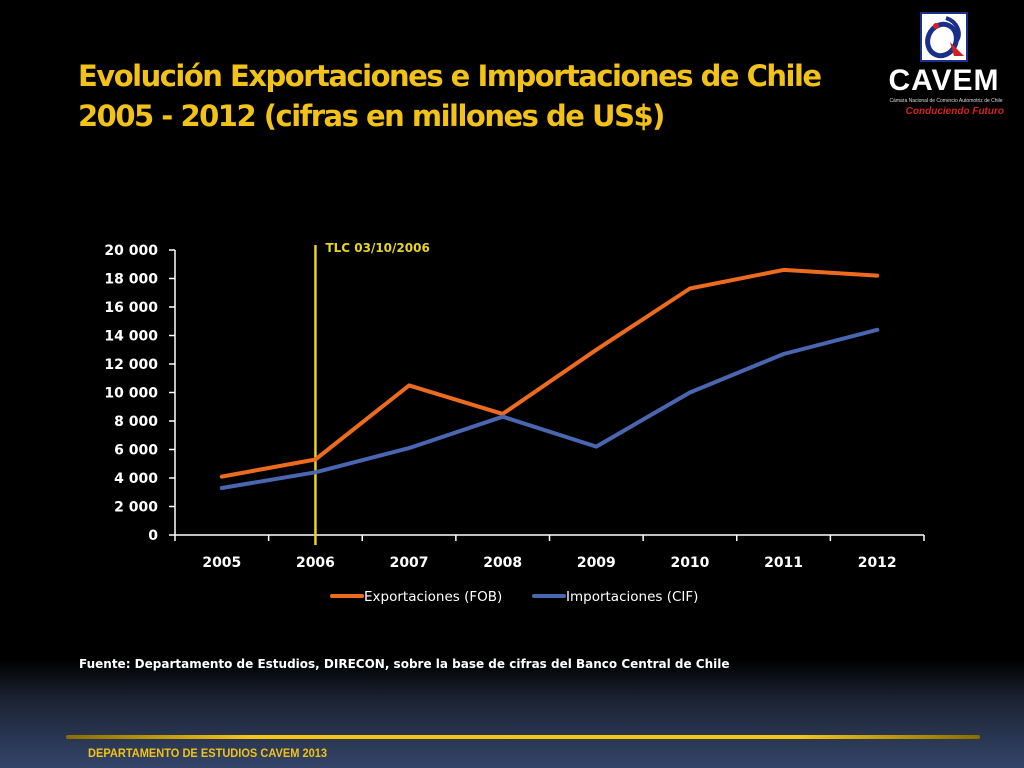  Describe the element at coordinates (136, 479) in the screenshot. I see `y-tick-label: 4 000` at that location.